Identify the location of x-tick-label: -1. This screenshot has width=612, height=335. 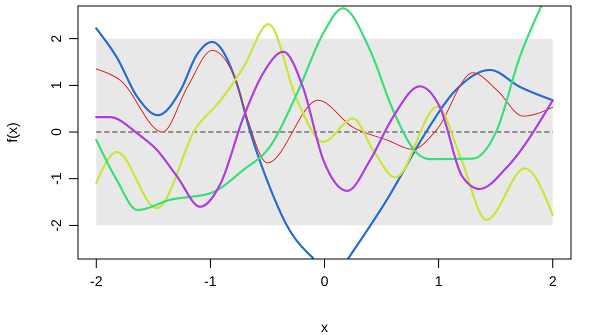
(210, 281).